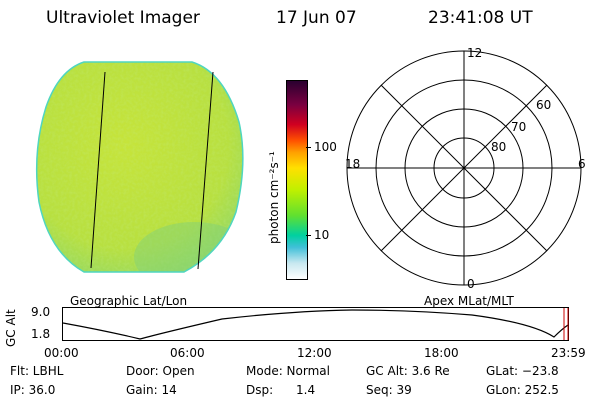 The image size is (600, 400). What do you see at coordinates (129, 301) in the screenshot?
I see `geographic-caption: Geographic Lat/Lon` at bounding box center [129, 301].